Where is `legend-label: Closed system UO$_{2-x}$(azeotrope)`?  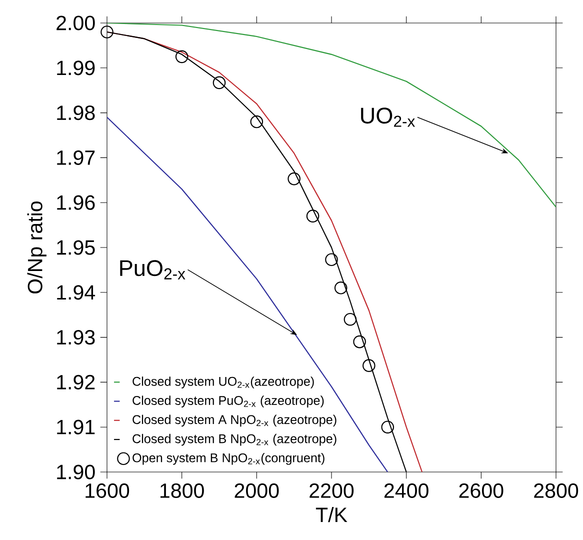 legend-label: Closed system UO$_{2-x}$(azeotrope) is located at coordinates (223, 382).